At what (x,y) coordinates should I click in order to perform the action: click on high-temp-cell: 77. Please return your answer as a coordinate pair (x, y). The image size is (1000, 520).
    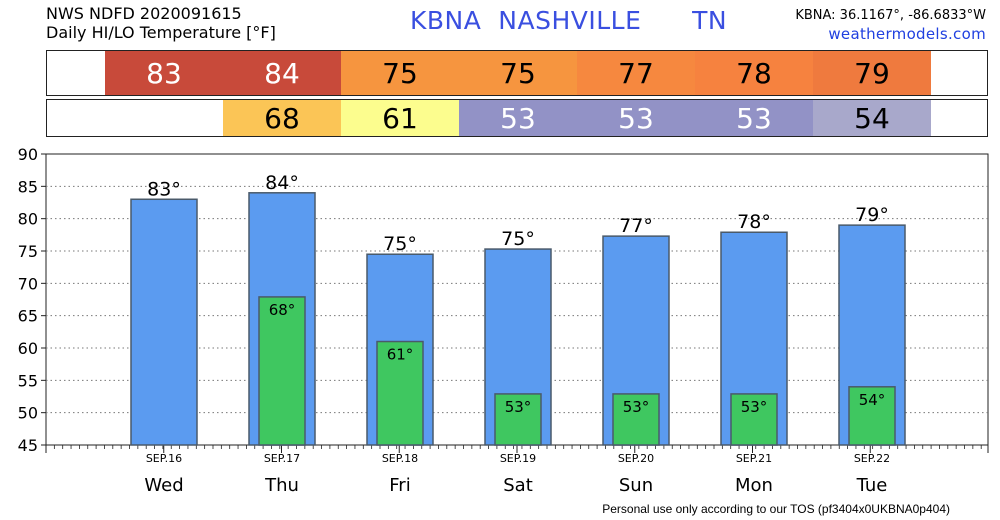
    Looking at the image, I should click on (636, 73).